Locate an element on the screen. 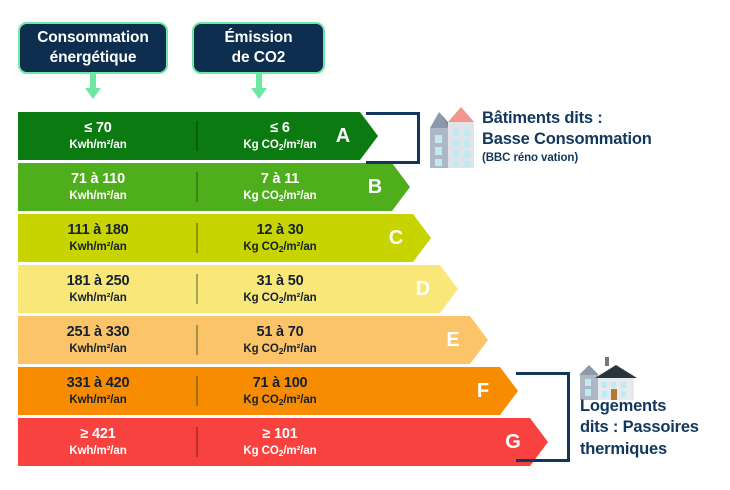 The height and width of the screenshot is (490, 730). rating-band-B is located at coordinates (205, 187).